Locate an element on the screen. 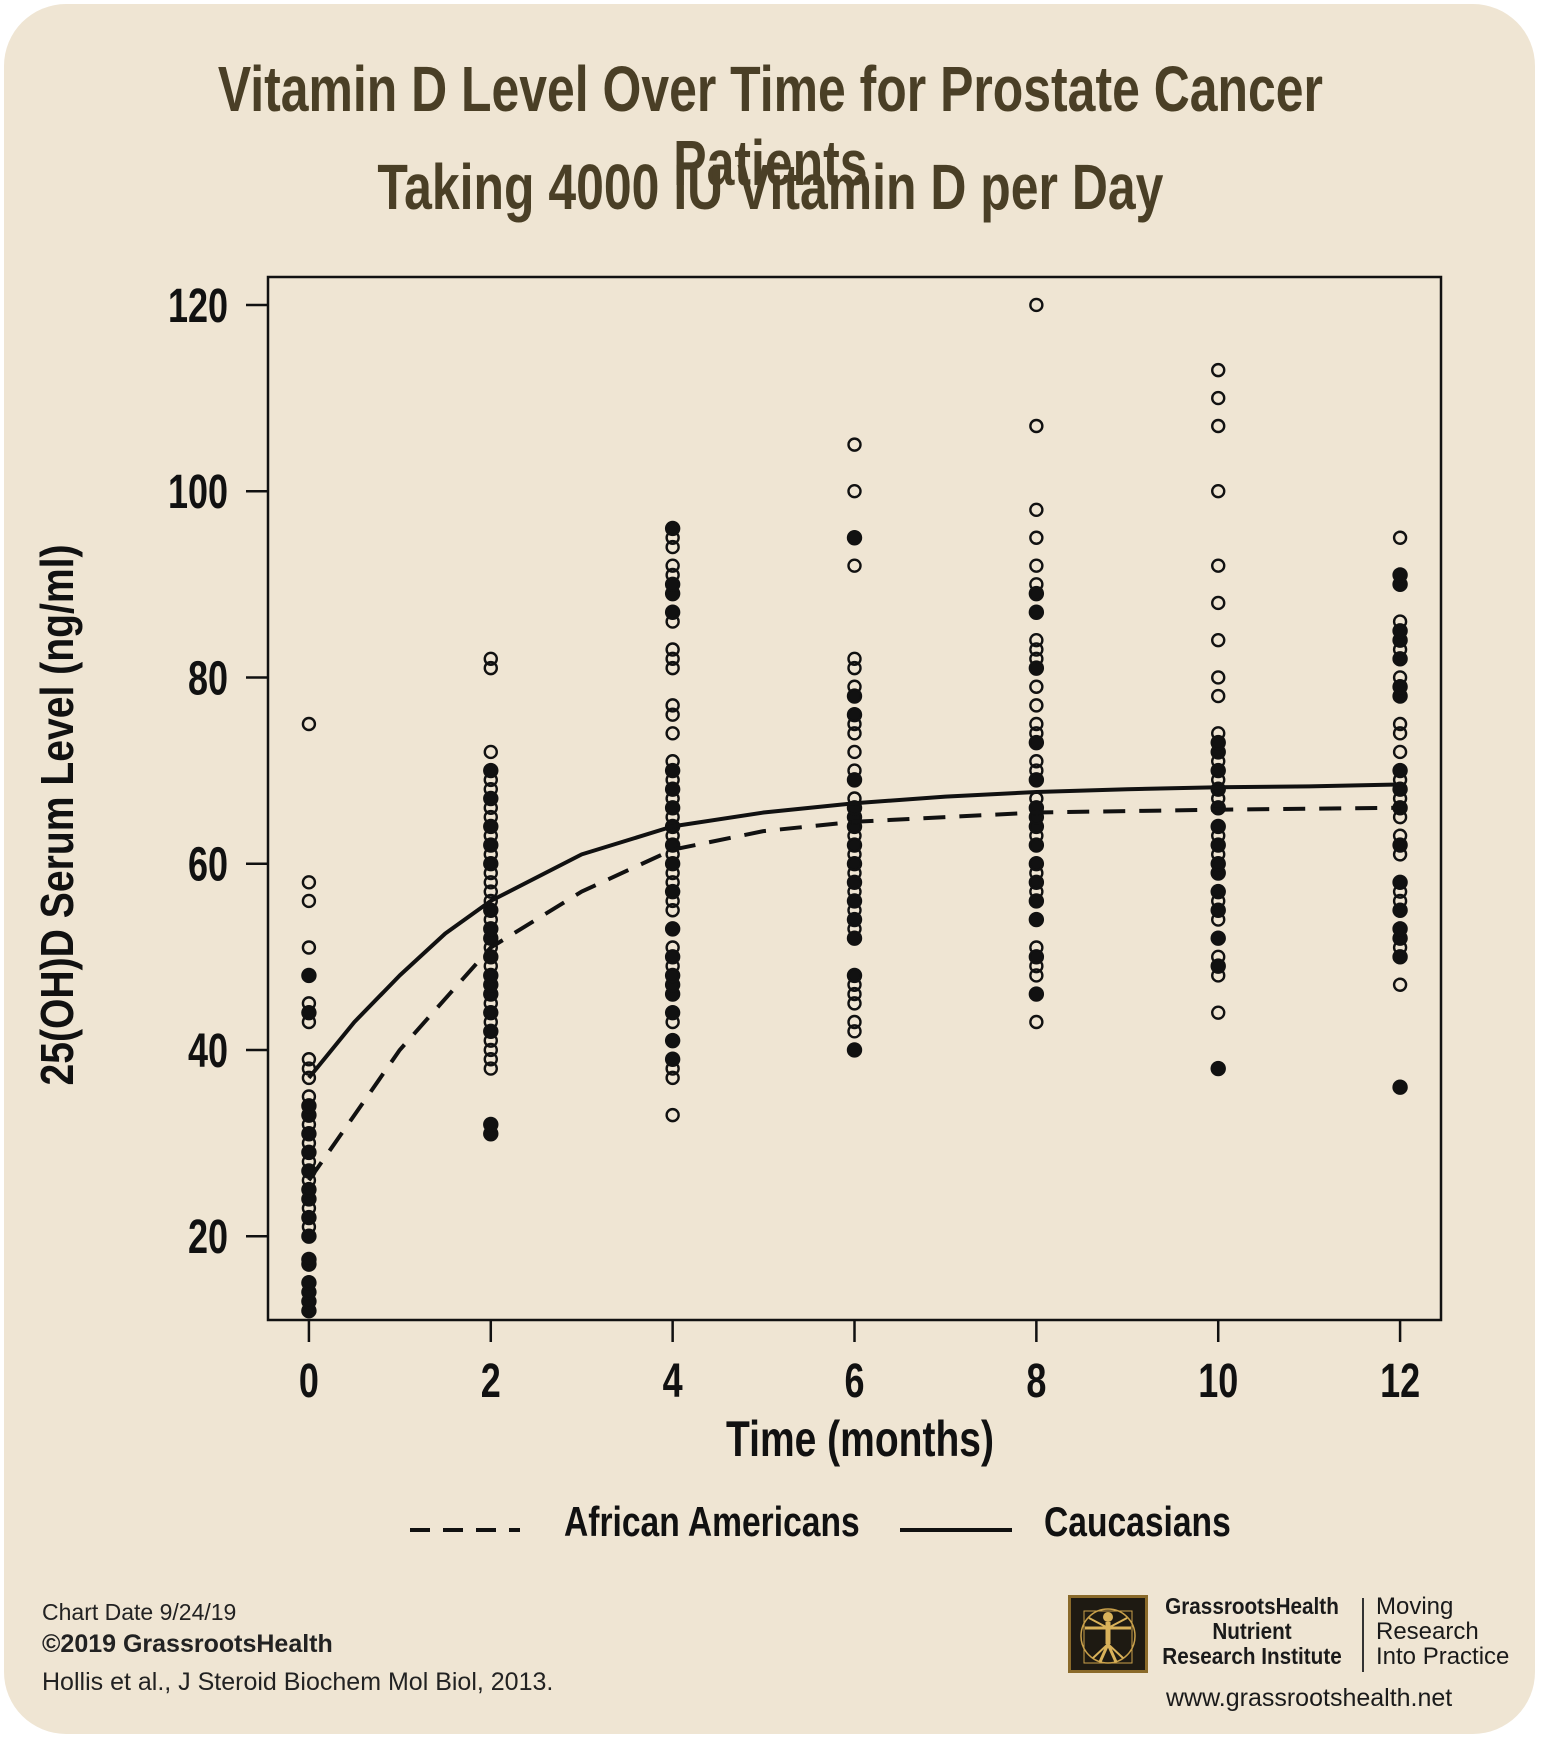 This screenshot has height=1740, width=1541. tagline-line1: Moving is located at coordinates (1415, 1606).